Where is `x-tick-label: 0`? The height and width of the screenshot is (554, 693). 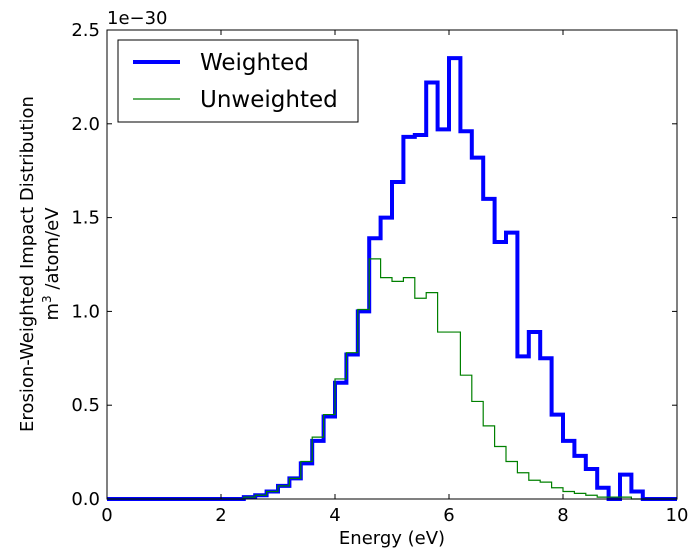
x-tick-label: 0 is located at coordinates (106, 515).